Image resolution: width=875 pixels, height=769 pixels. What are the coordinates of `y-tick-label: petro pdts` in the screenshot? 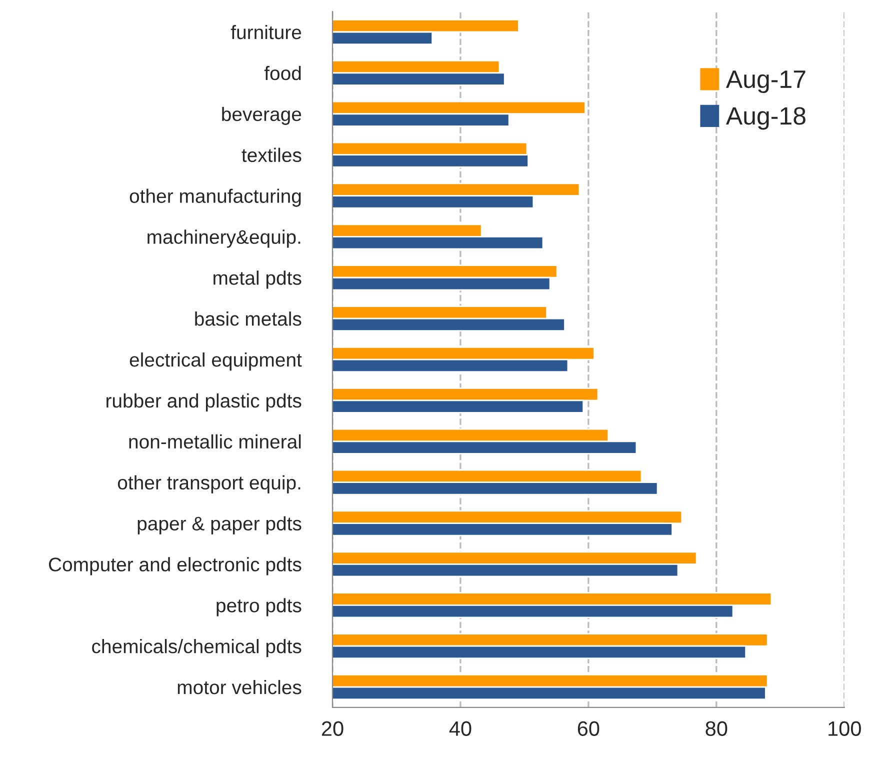 It's located at (259, 607).